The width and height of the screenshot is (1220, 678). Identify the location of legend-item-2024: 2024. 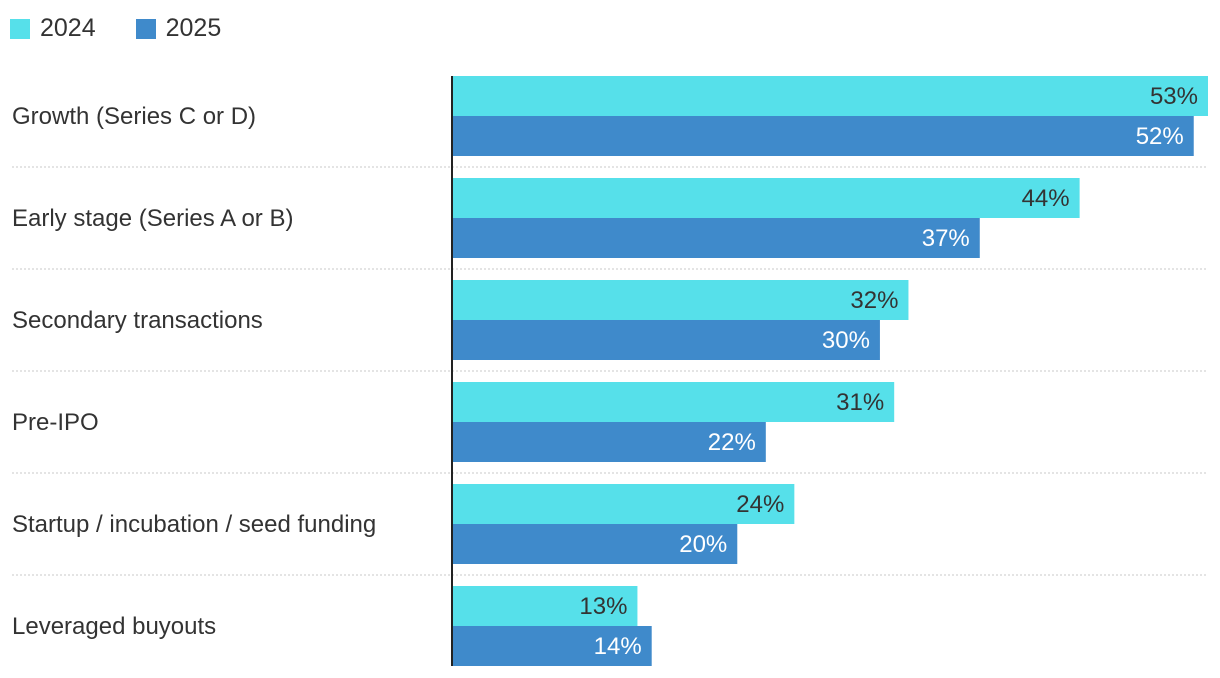
(53, 28).